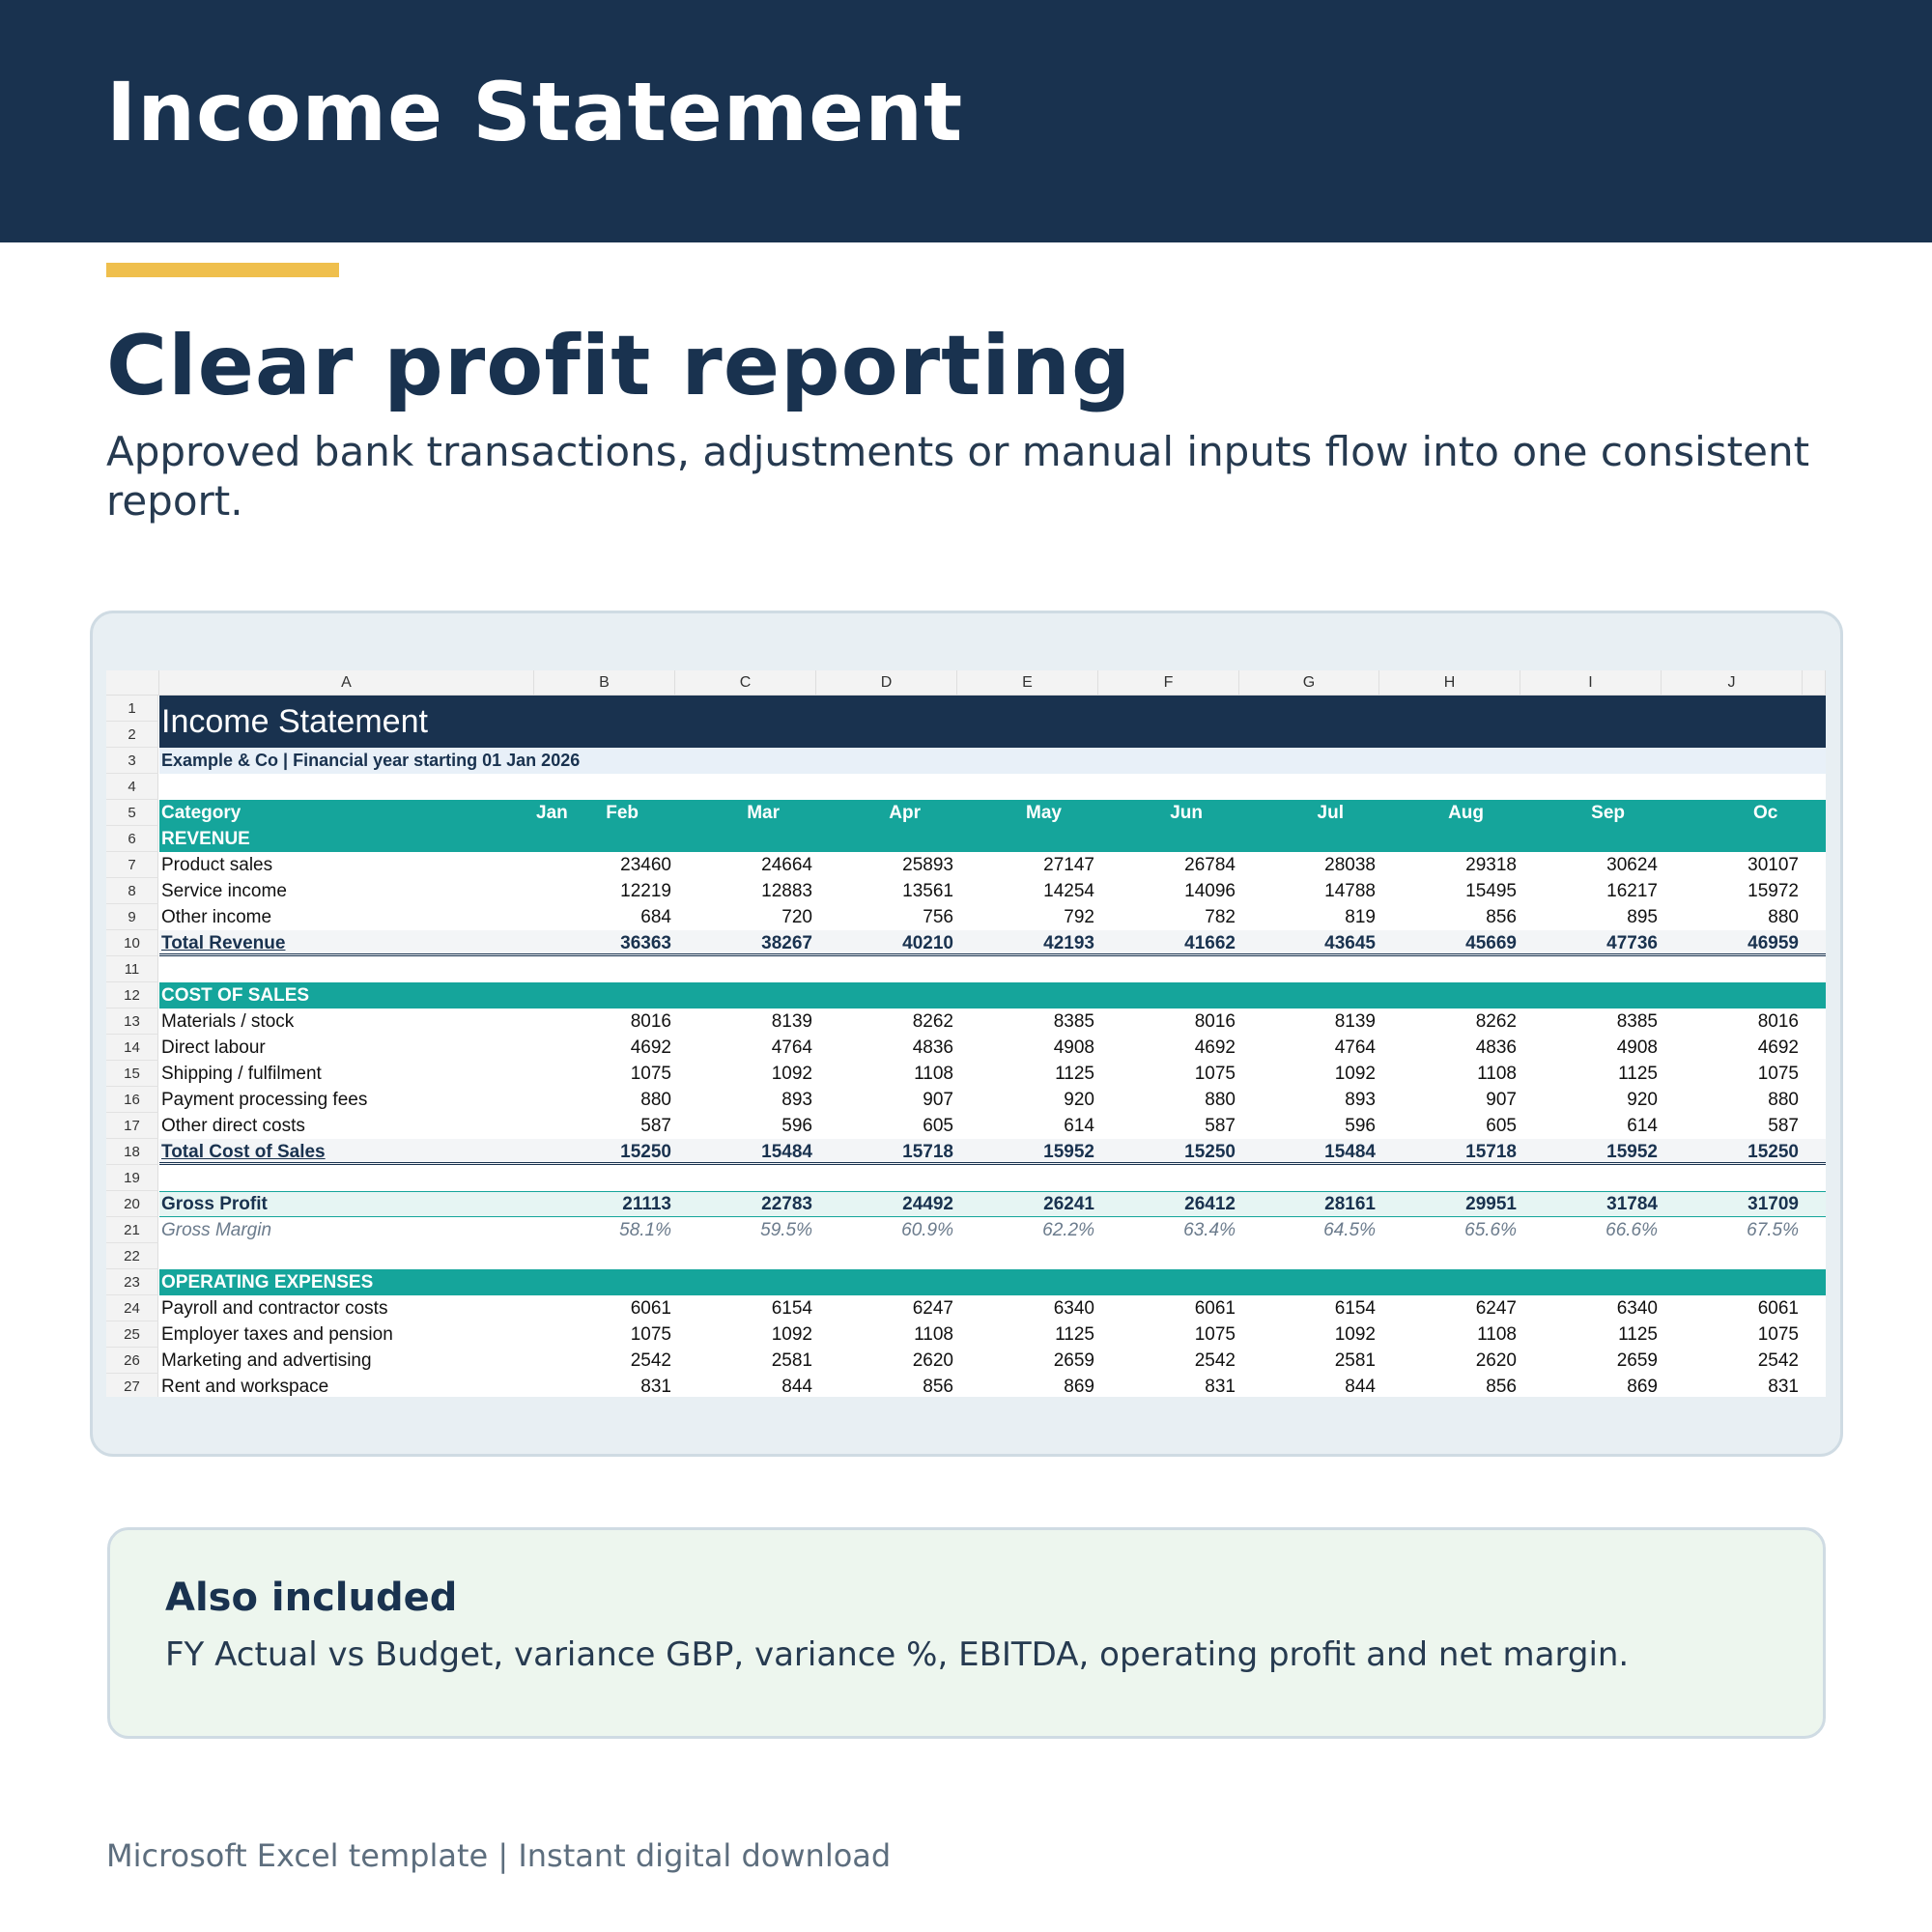 This screenshot has width=1932, height=1932. Describe the element at coordinates (132, 865) in the screenshot. I see `row-number: 7` at that location.